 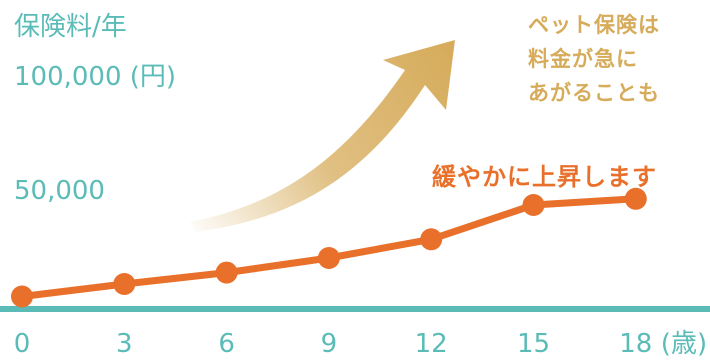 I want to click on x-tick-label: 18, so click(x=635, y=344).